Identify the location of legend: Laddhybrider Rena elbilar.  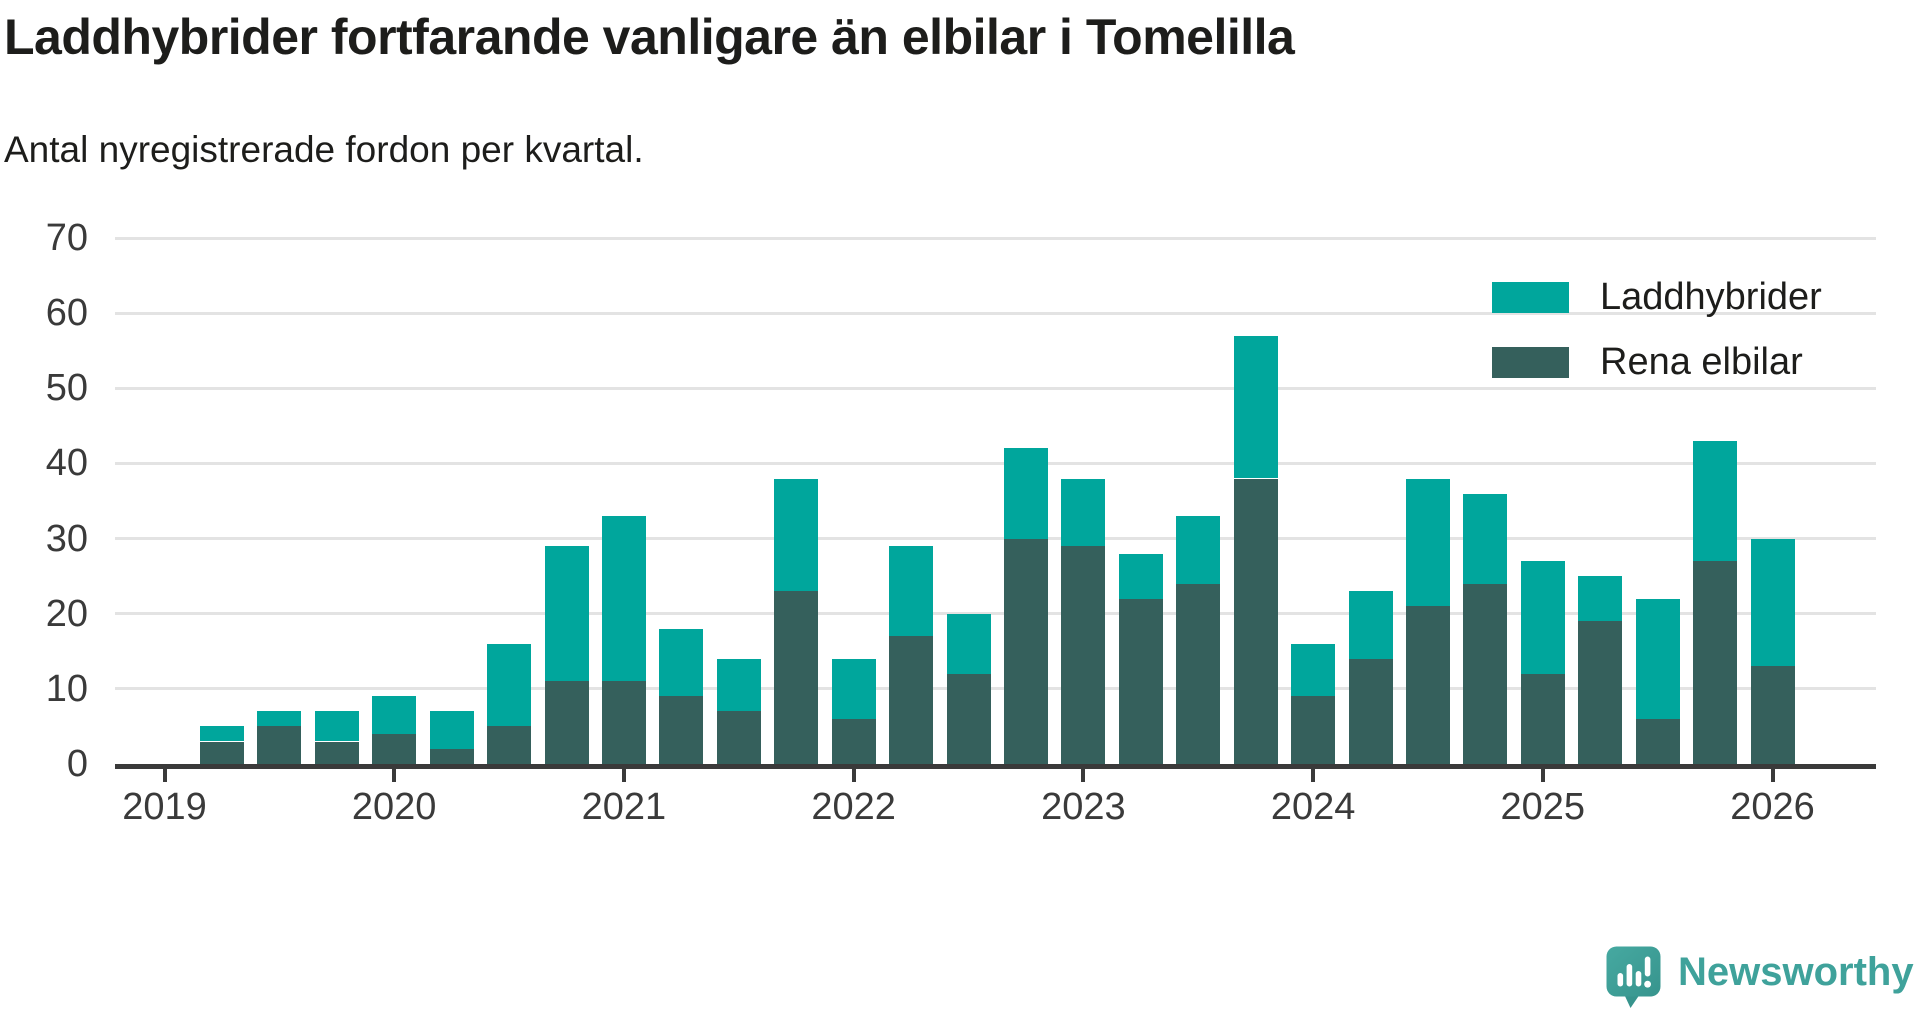
(1657, 329).